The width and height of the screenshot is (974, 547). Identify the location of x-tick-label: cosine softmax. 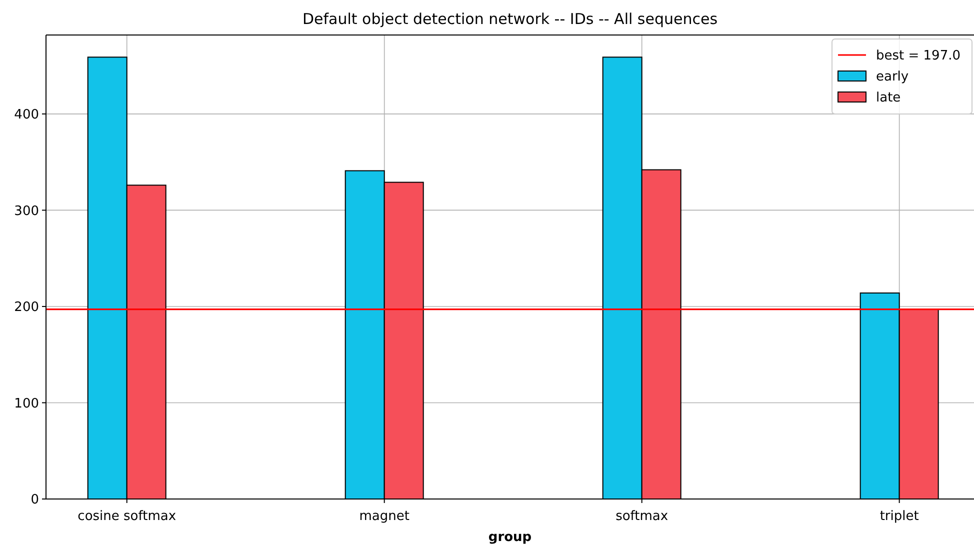
(127, 516).